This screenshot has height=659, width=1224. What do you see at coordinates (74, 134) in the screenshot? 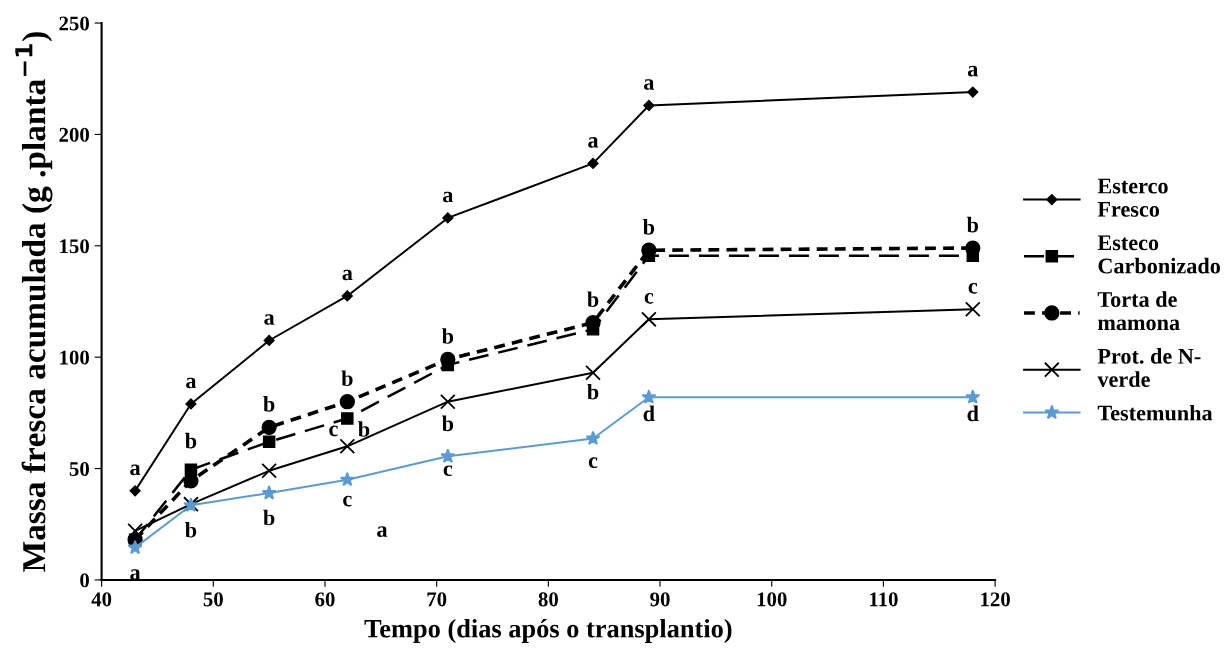
I see `y-tick-label: 200` at bounding box center [74, 134].